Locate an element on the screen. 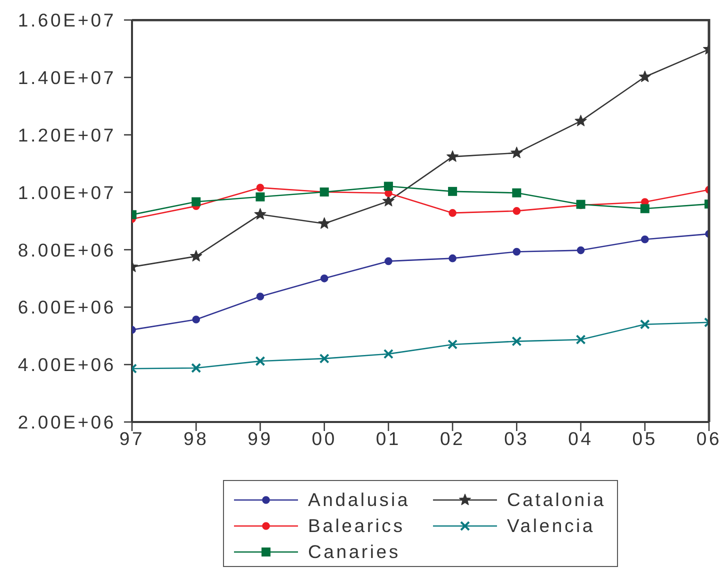 The width and height of the screenshot is (724, 569). y-tick-label: 1.40E+07 is located at coordinates (67, 77).